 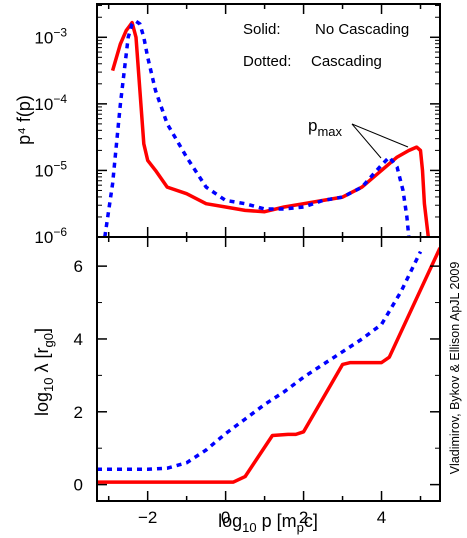 I want to click on top-ytick-label: 10⁻⁶, so click(x=50, y=236).